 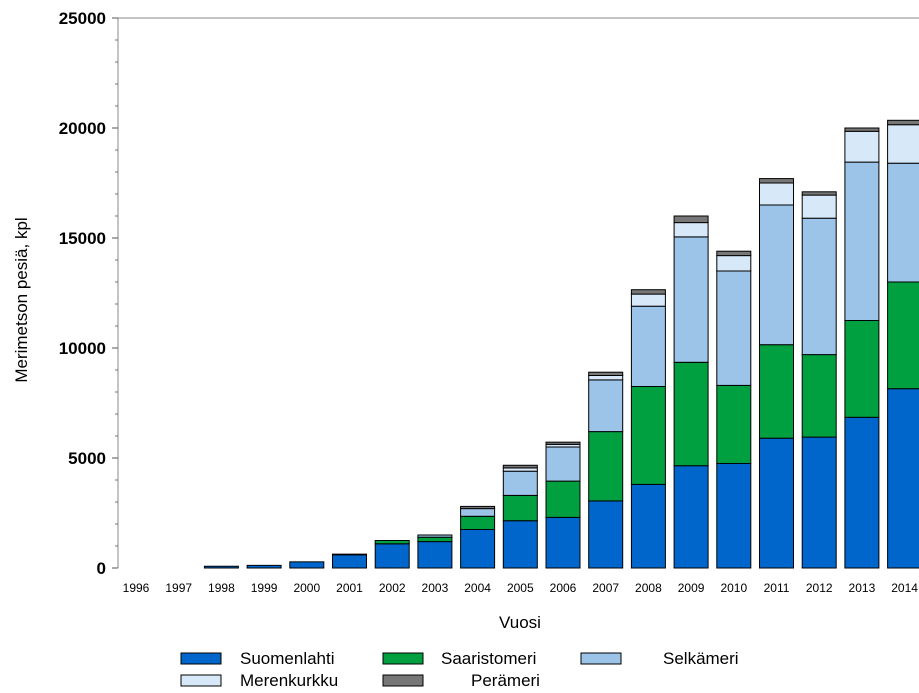 I want to click on x-tick-label: 2013, so click(x=862, y=588).